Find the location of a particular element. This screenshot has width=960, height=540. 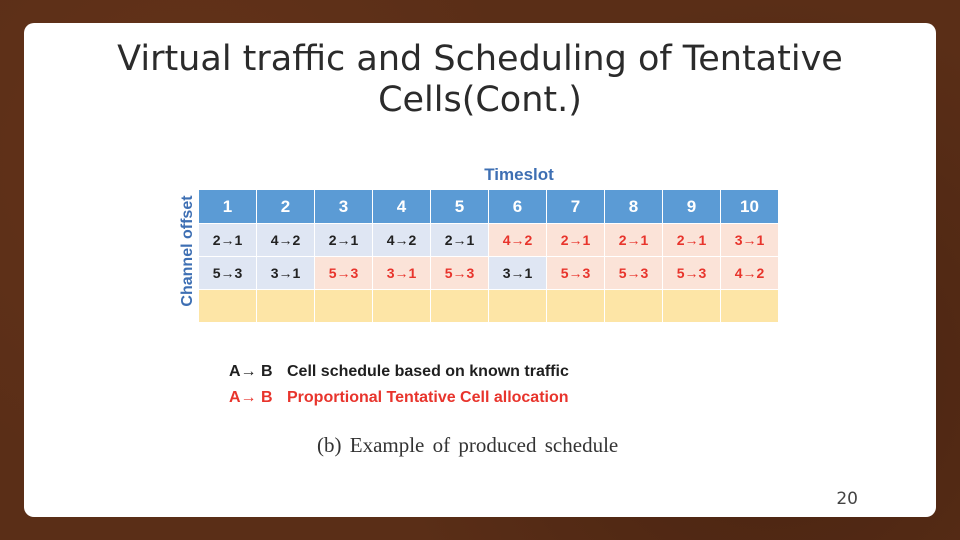

timeslot-header-9: 9 is located at coordinates (691, 206).